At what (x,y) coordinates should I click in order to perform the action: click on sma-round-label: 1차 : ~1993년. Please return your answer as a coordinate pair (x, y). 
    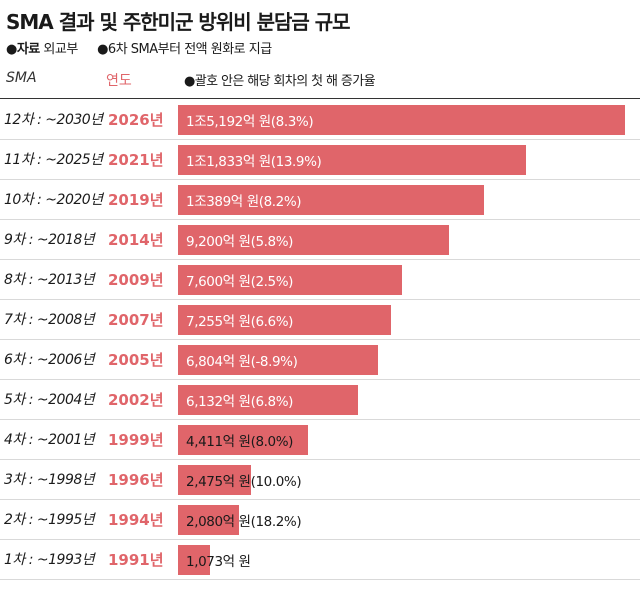
    Looking at the image, I should click on (49, 560).